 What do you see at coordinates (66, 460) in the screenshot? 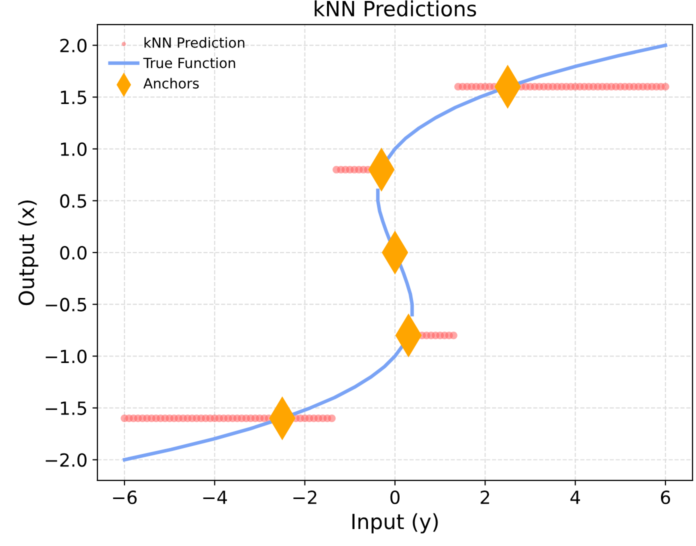
I see `y-tick-label: −2.0` at bounding box center [66, 460].